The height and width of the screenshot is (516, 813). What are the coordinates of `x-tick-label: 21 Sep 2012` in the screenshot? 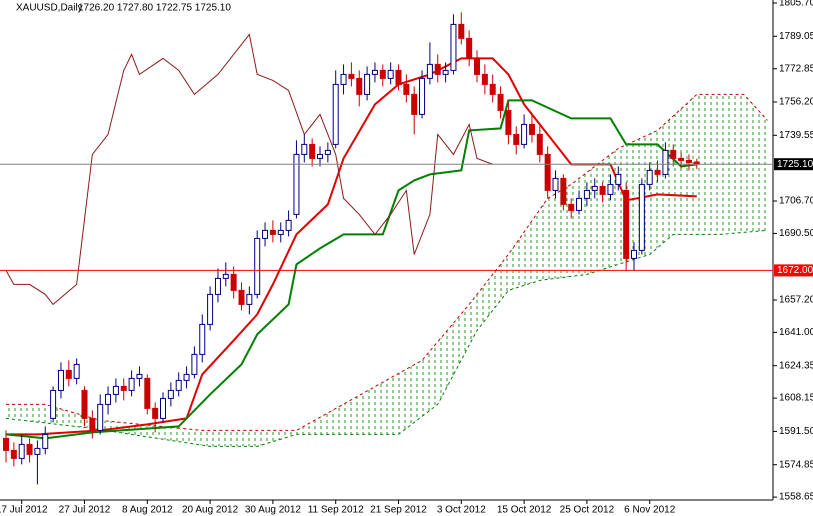 It's located at (398, 510).